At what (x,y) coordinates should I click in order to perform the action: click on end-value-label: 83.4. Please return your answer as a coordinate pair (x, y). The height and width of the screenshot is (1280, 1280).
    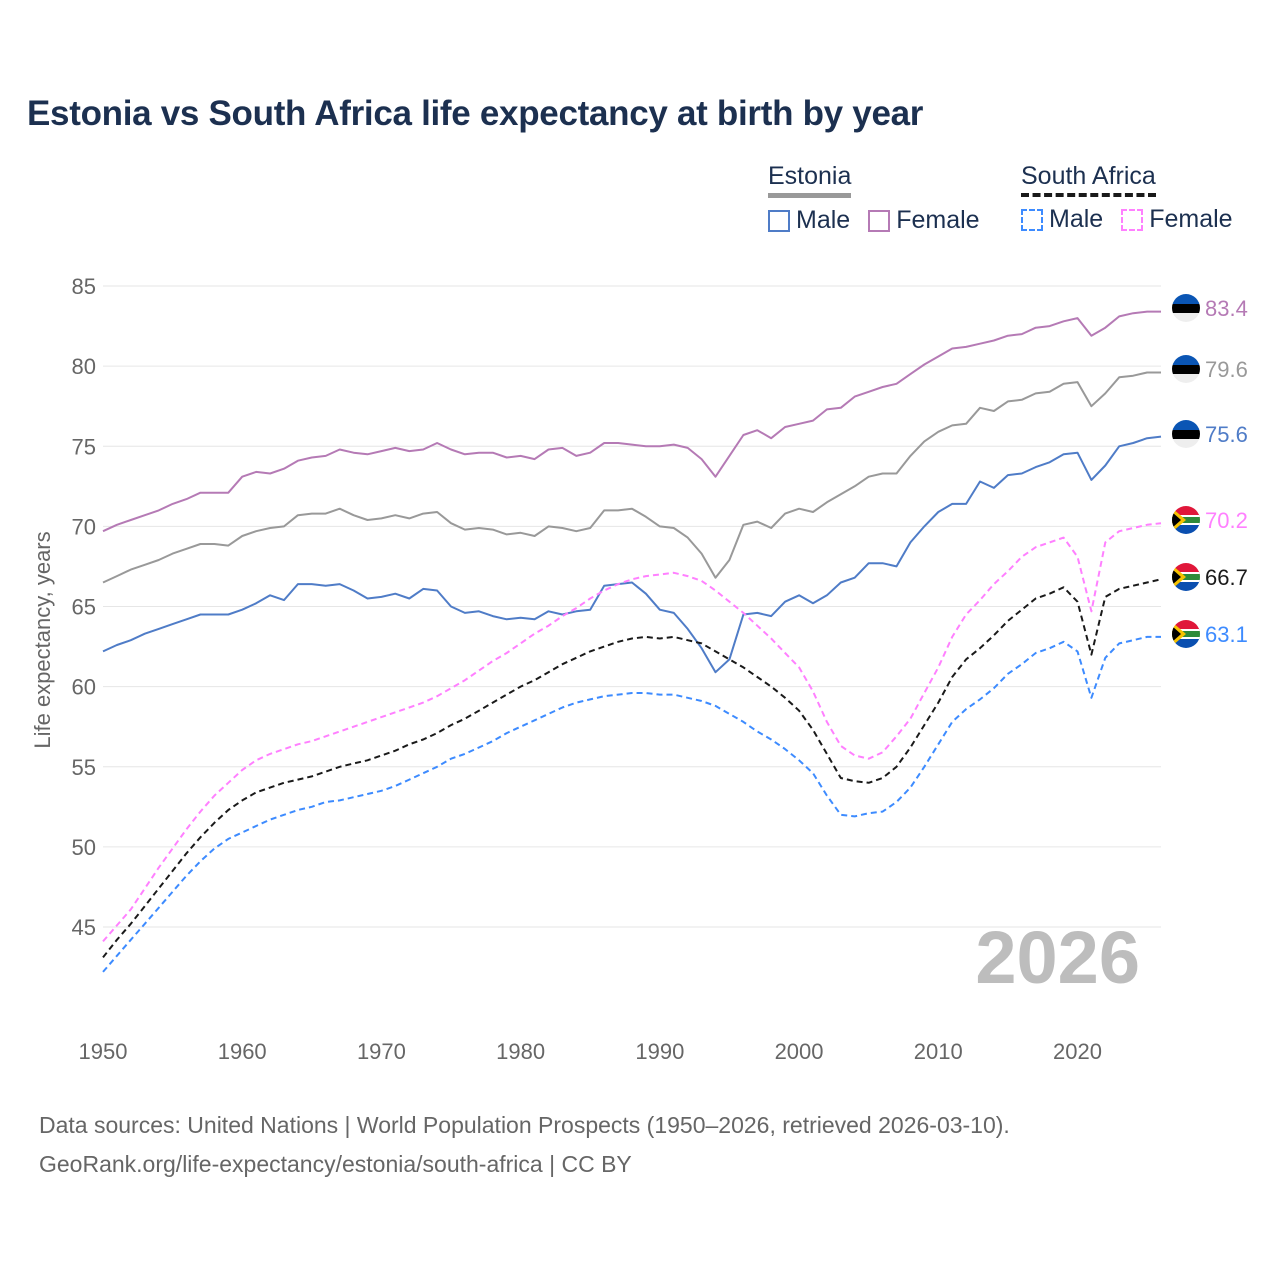
    Looking at the image, I should click on (1226, 308).